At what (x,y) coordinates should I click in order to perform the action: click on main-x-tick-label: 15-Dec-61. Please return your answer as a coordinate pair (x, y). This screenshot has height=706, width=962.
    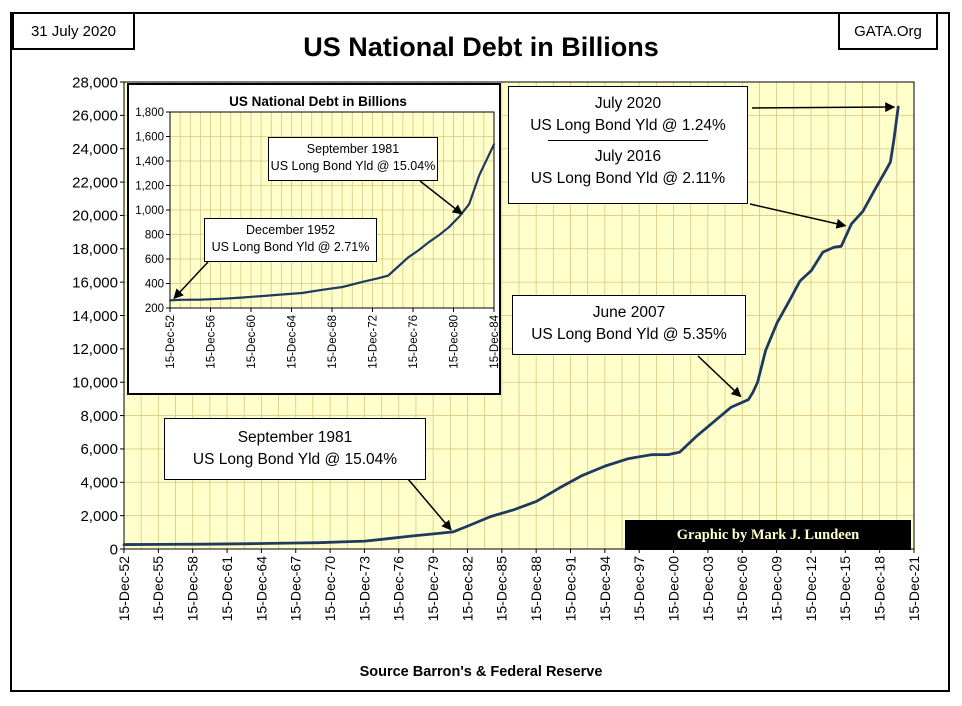
    Looking at the image, I should click on (227, 589).